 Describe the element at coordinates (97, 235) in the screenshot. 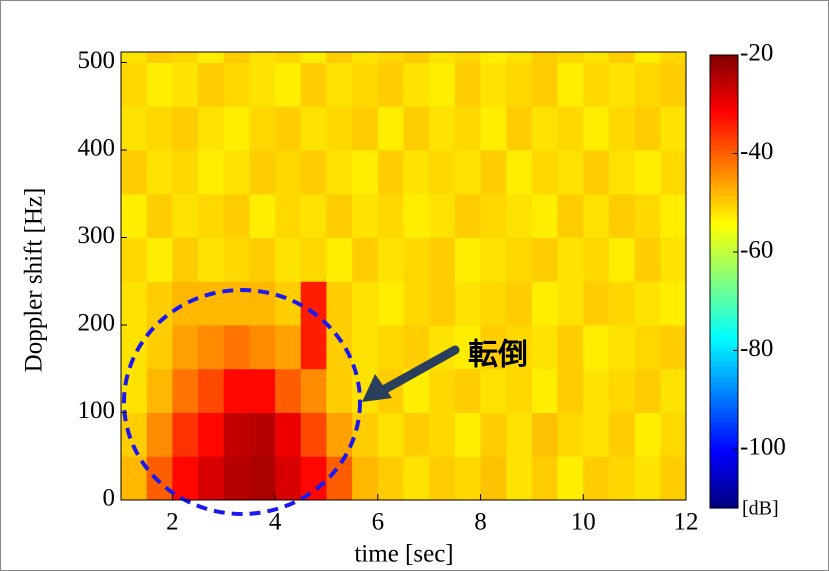

I see `y-tick-label: 300` at that location.